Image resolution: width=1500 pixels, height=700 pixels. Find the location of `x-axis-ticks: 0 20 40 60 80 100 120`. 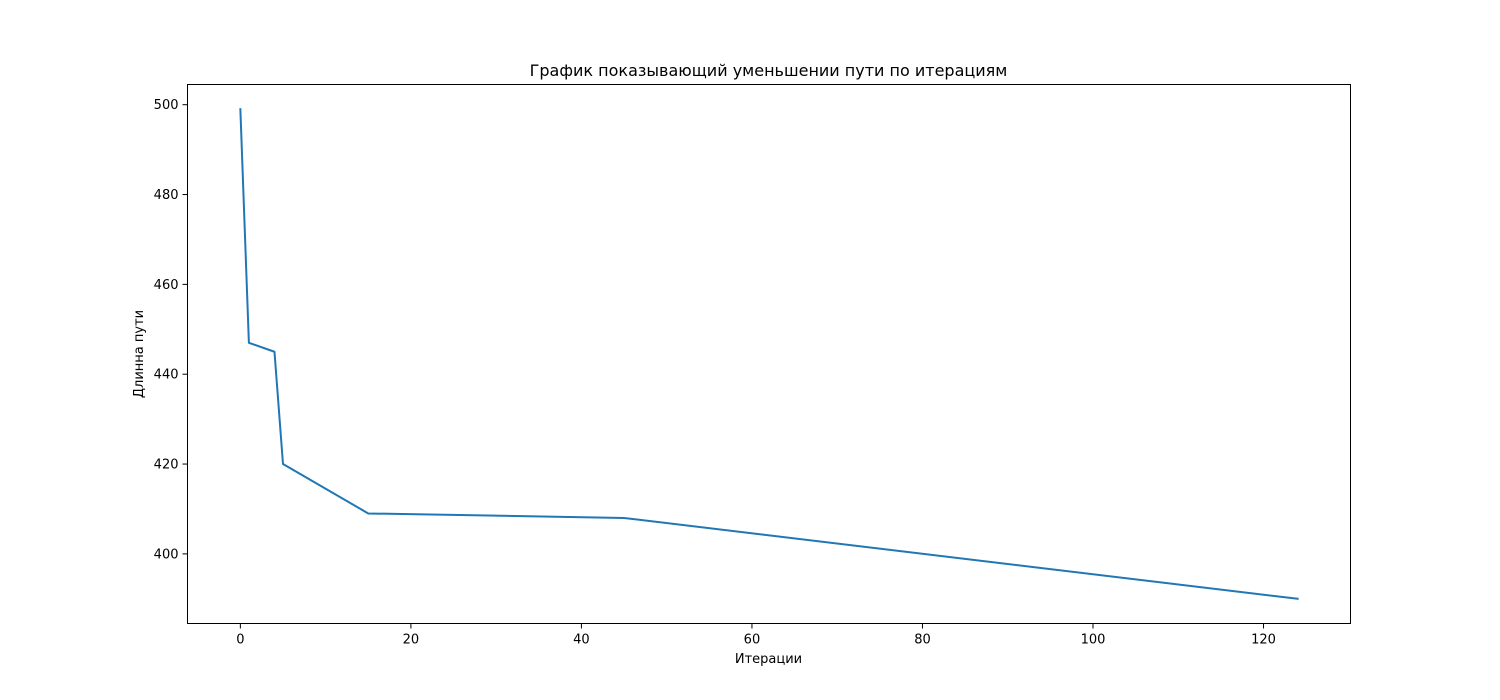

x-axis-ticks: 0 20 40 60 80 100 120 is located at coordinates (756, 635).